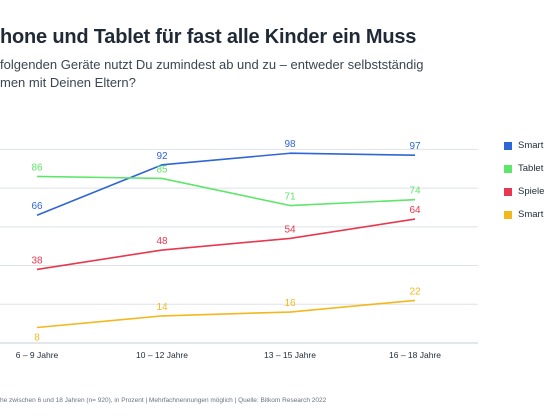 Image resolution: width=560 pixels, height=420 pixels. I want to click on data-label: 85, so click(162, 169).